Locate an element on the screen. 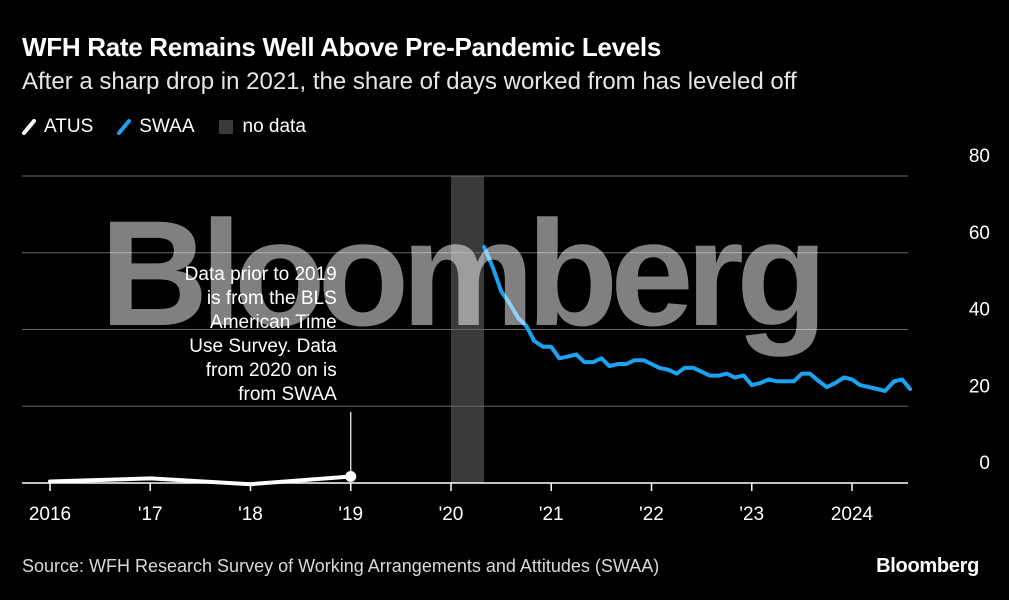 The image size is (1009, 600). legend-item-swaa: SWAA is located at coordinates (156, 127).